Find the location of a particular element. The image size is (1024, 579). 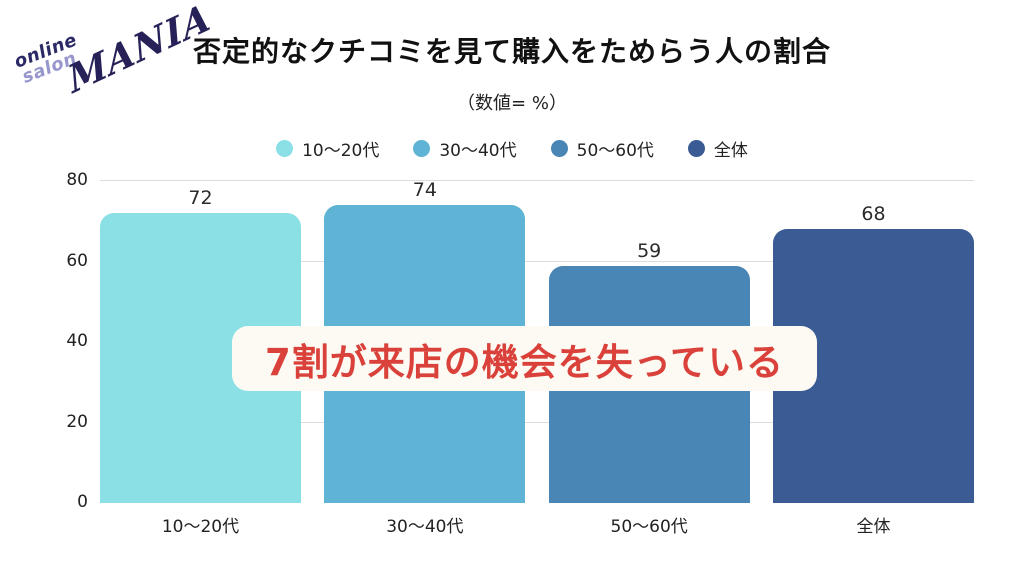

y-tick-label-60: 60 is located at coordinates (77, 260).